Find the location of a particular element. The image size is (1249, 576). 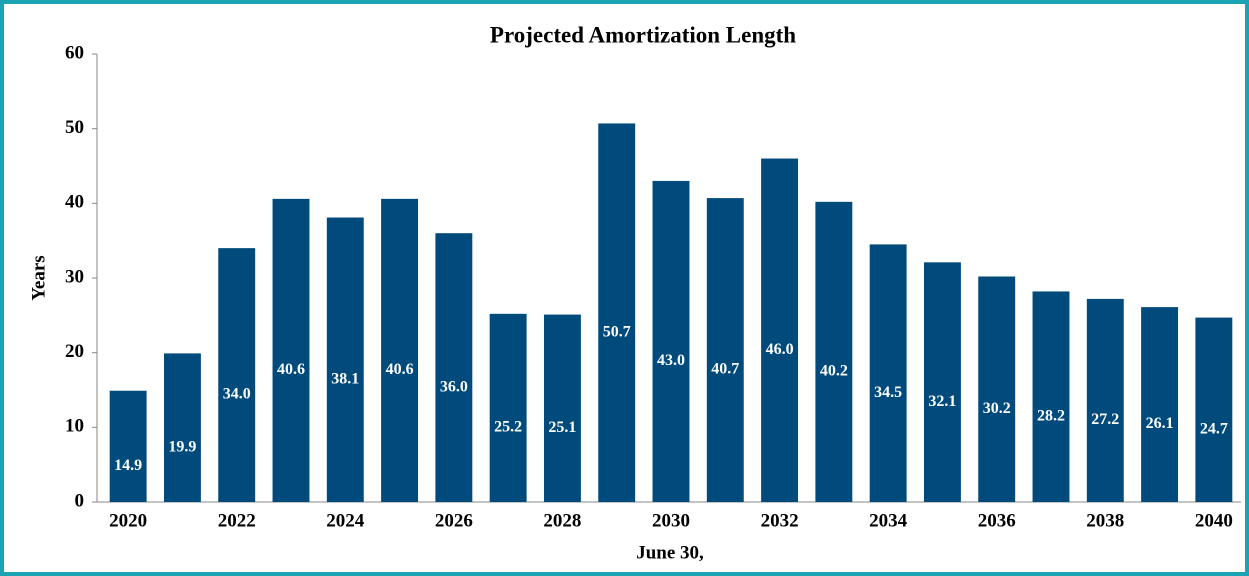

value-label: 46.0 is located at coordinates (780, 349).